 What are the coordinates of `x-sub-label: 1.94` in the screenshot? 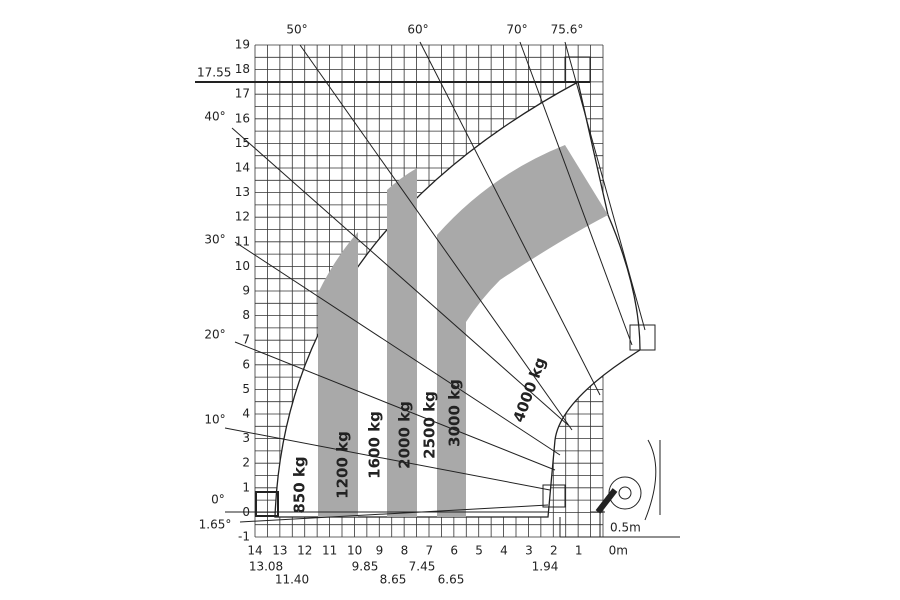 It's located at (545, 567).